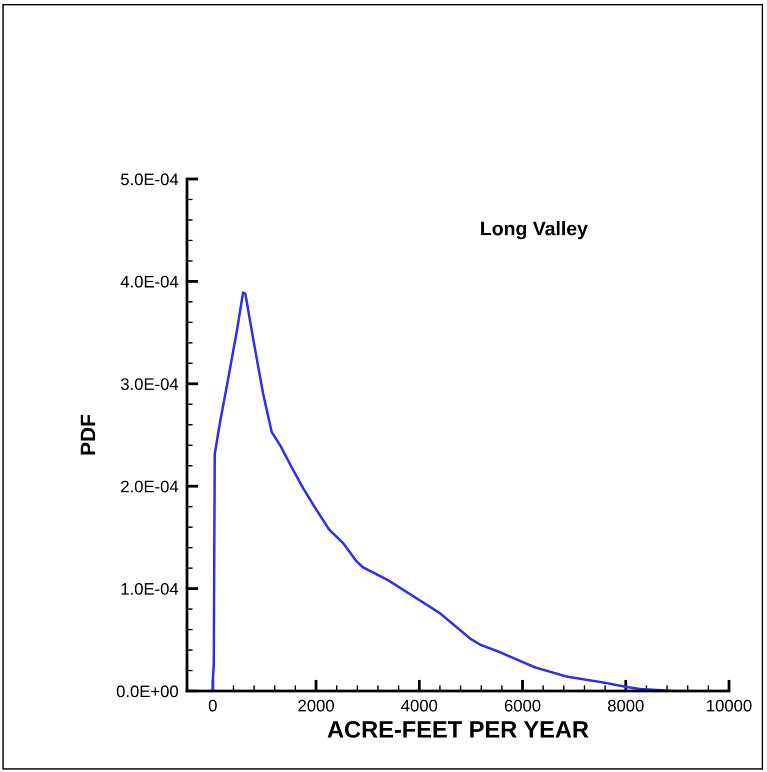 The width and height of the screenshot is (767, 772). What do you see at coordinates (419, 706) in the screenshot?
I see `x-tick-label: 4000` at bounding box center [419, 706].